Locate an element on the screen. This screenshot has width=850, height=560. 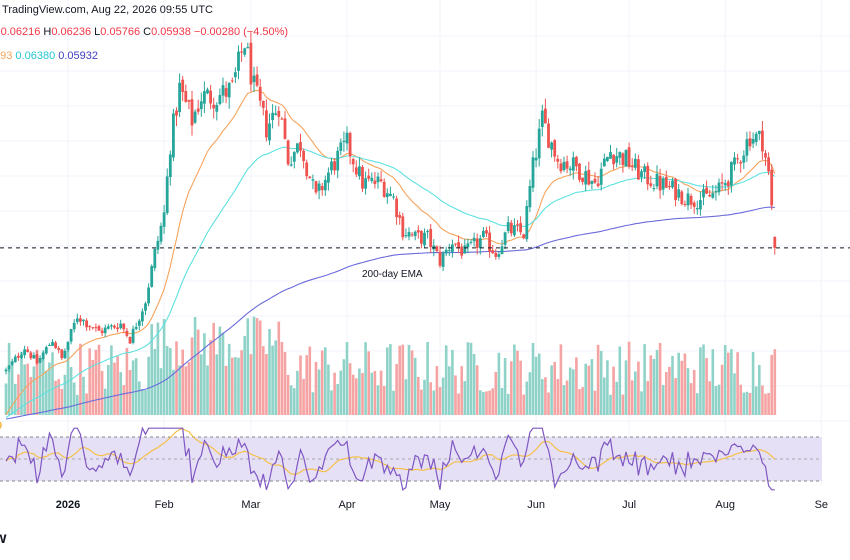
x-tick-label: 2026 is located at coordinates (68, 505).